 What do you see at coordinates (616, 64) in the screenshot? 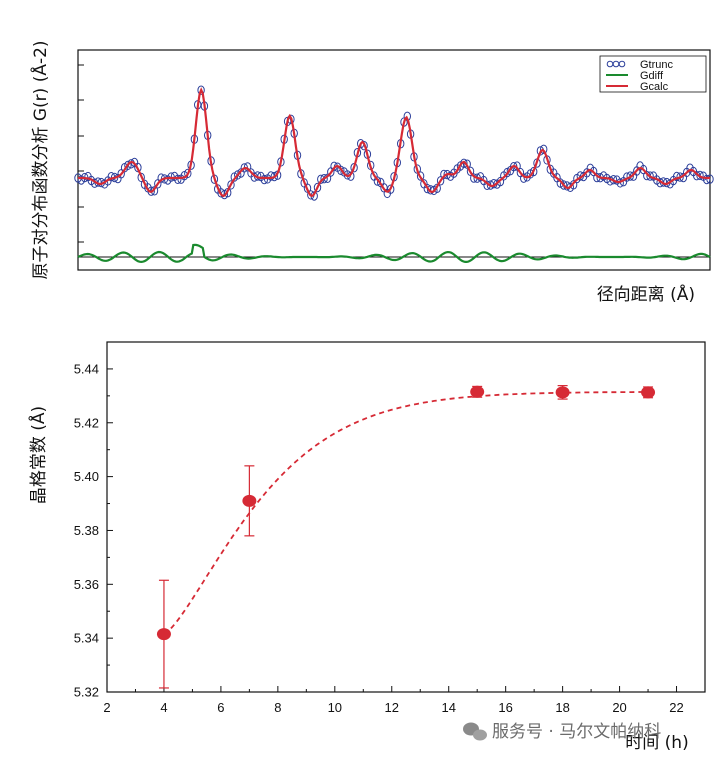
I see `legend-gtrunc-marker` at bounding box center [616, 64].